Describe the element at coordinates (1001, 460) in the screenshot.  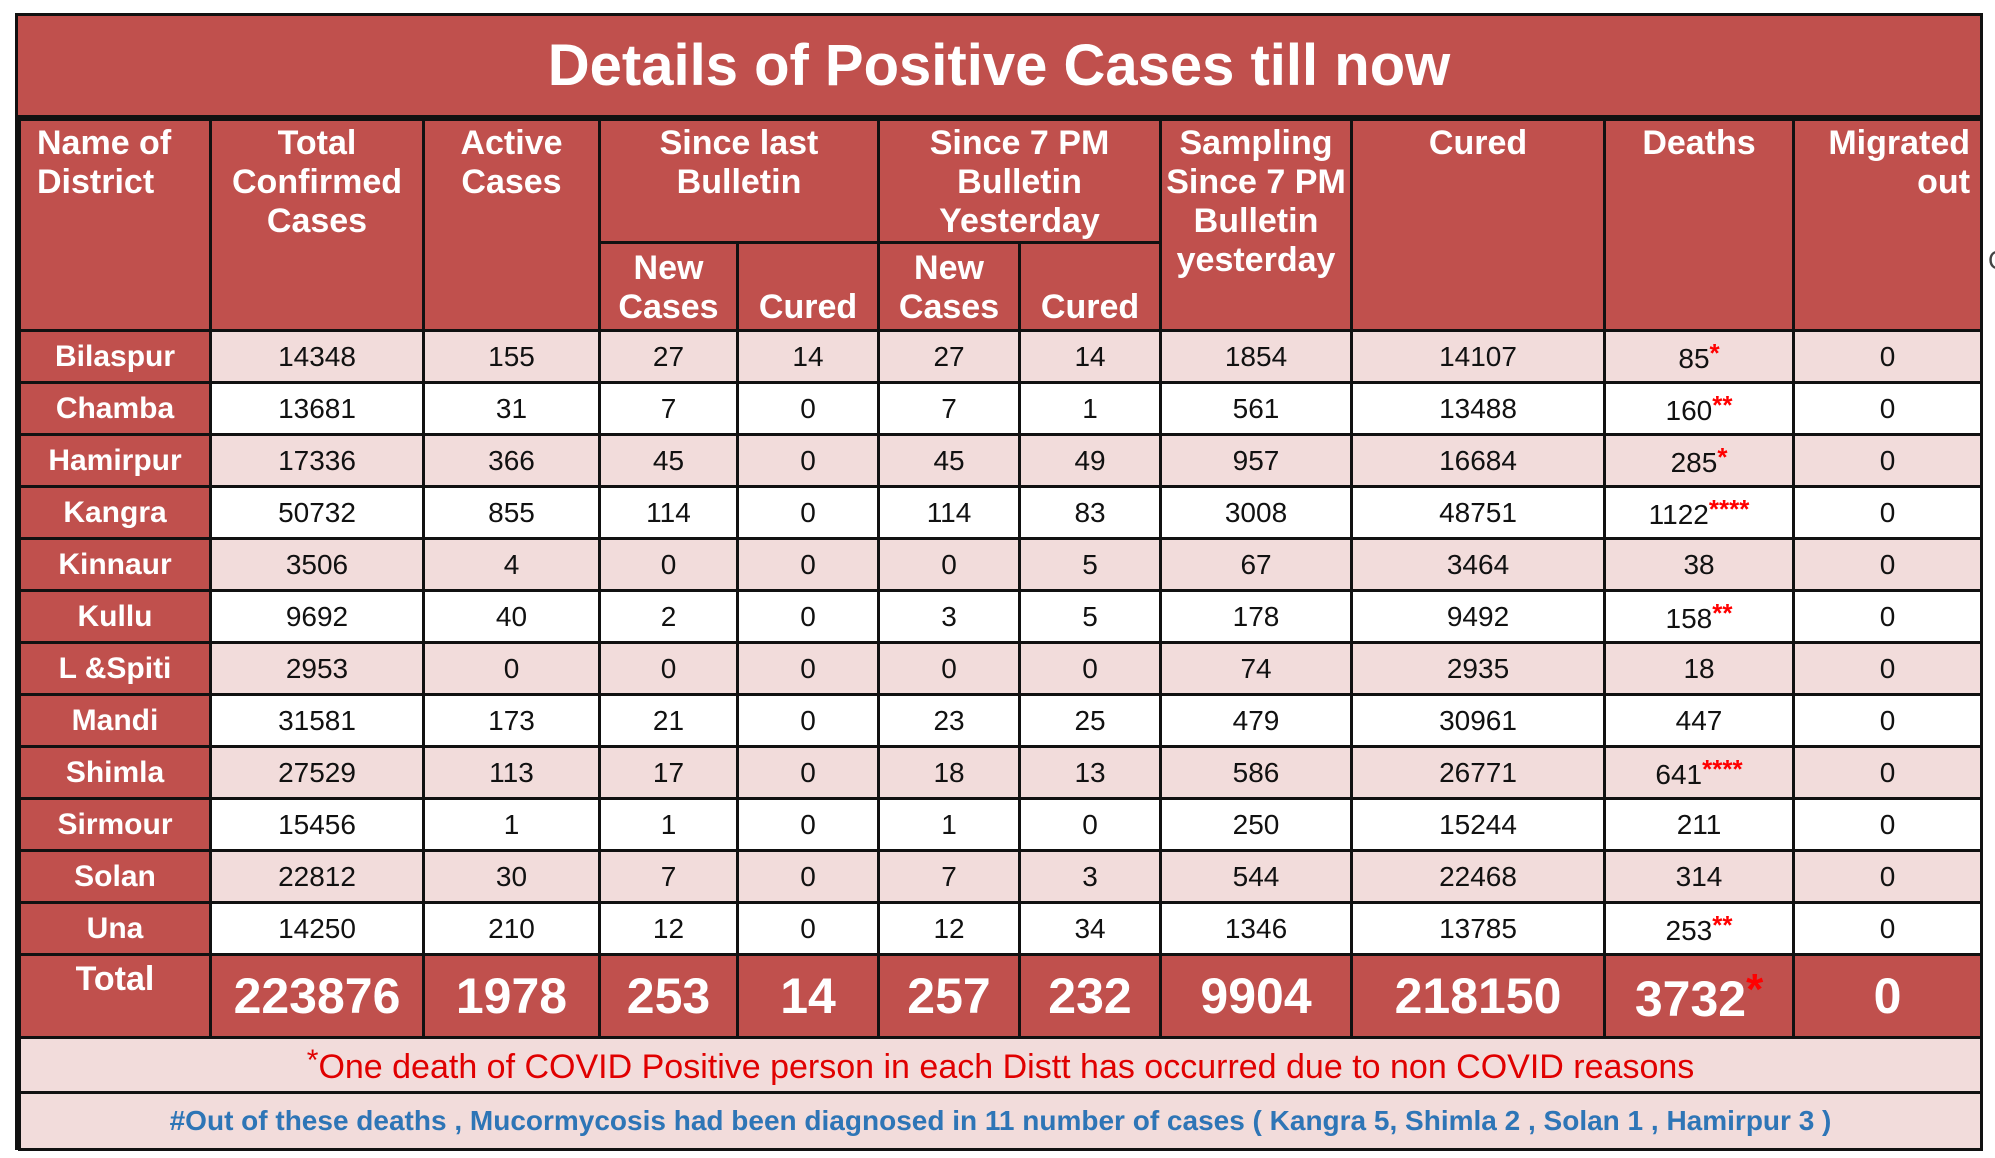
I see `table-row: Hamirpur 17336 366 45 0 45 49 957 16684 285* 0` at that location.